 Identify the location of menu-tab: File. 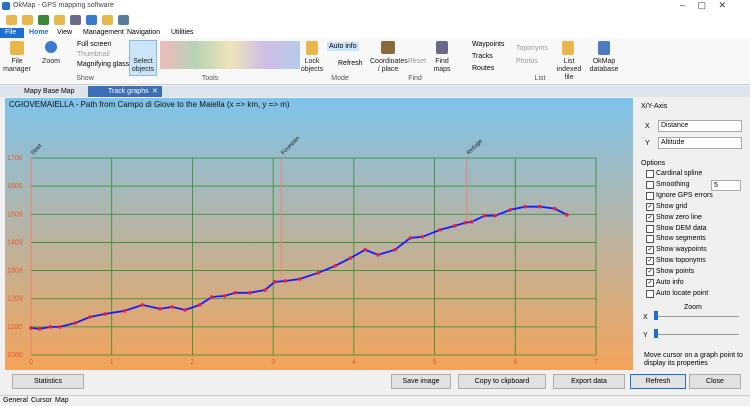
(11, 32).